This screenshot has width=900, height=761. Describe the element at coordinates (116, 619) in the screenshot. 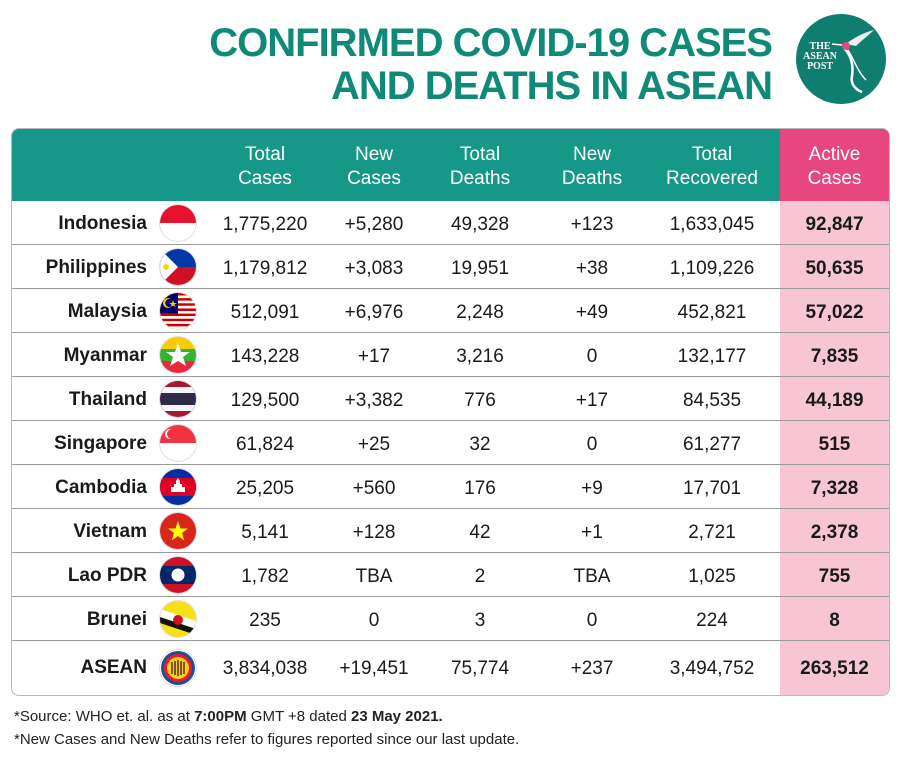

I see `country-name: Brunei` at that location.